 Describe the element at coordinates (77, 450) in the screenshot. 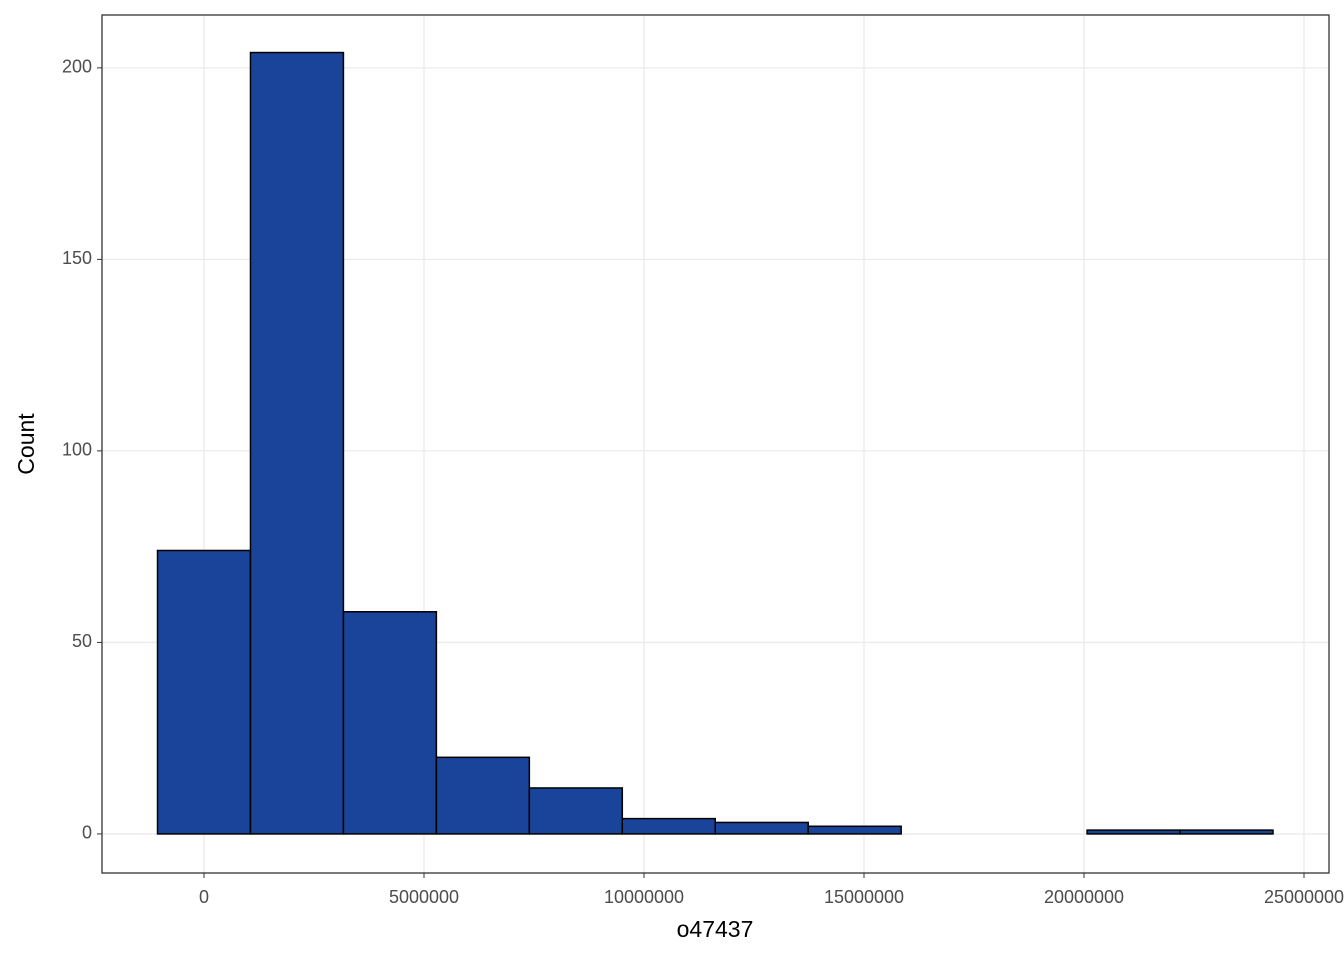

I see `y-tick-label: 100` at that location.